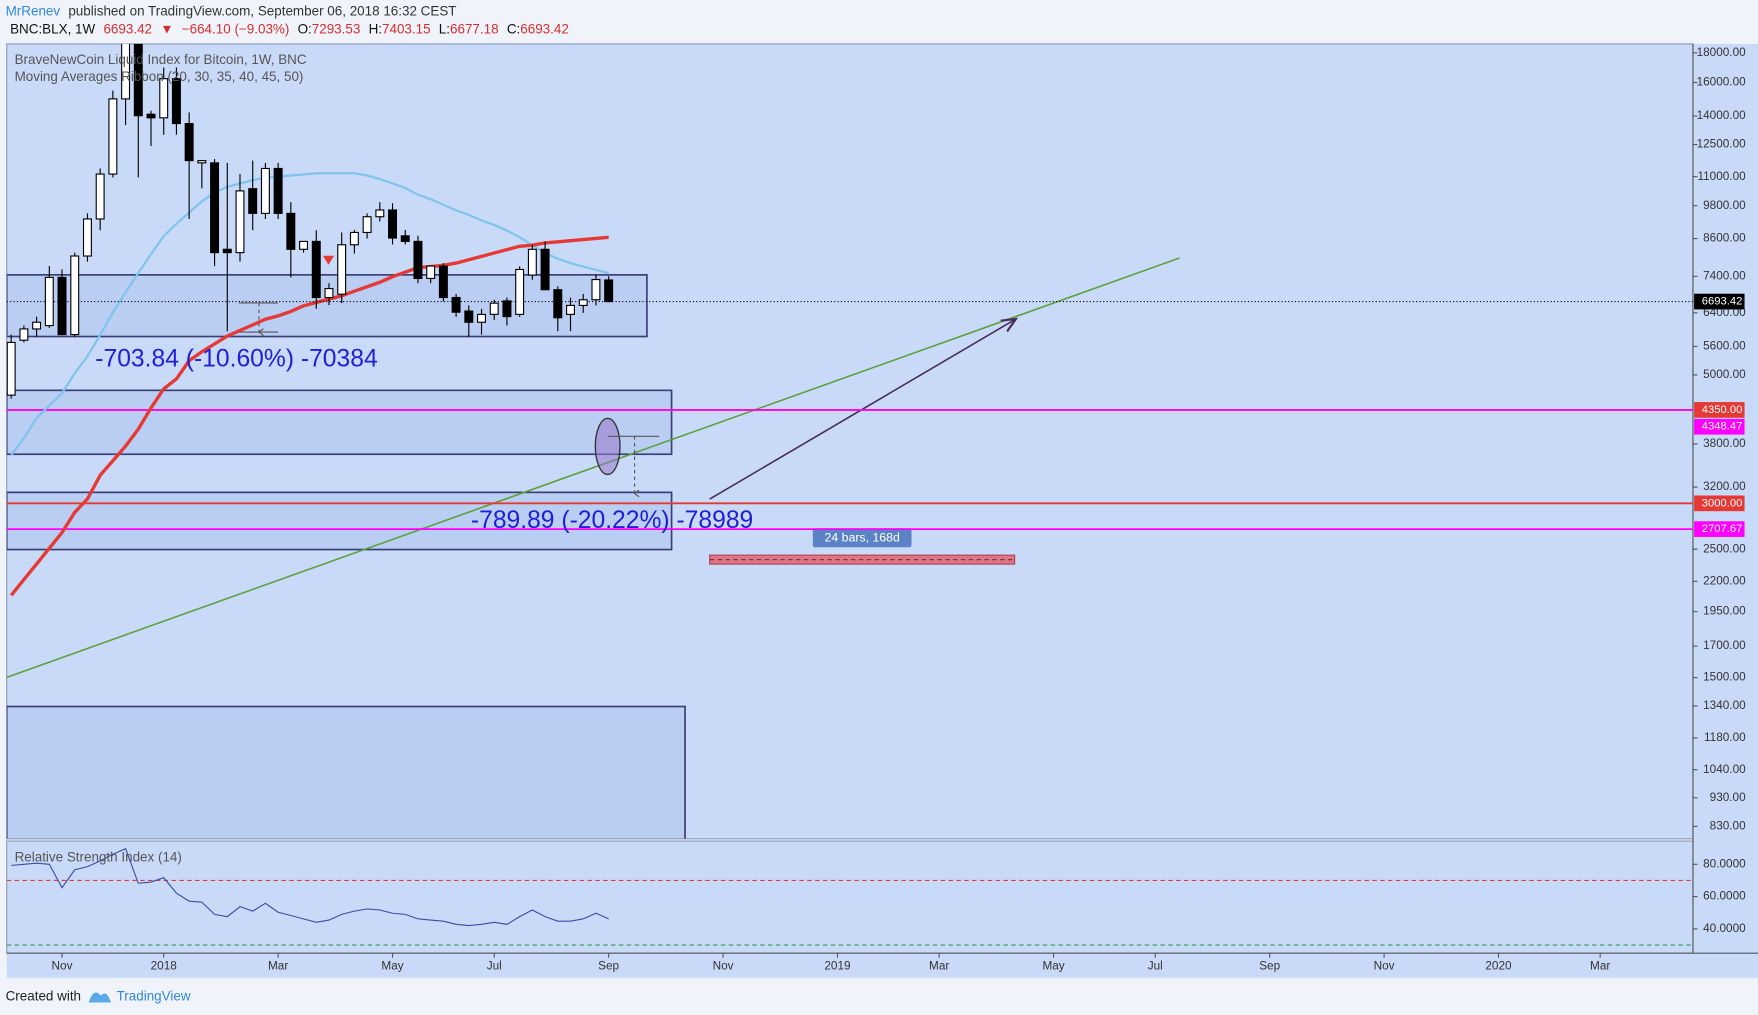  I want to click on y-tick-label: 1500.00, so click(1724, 677).